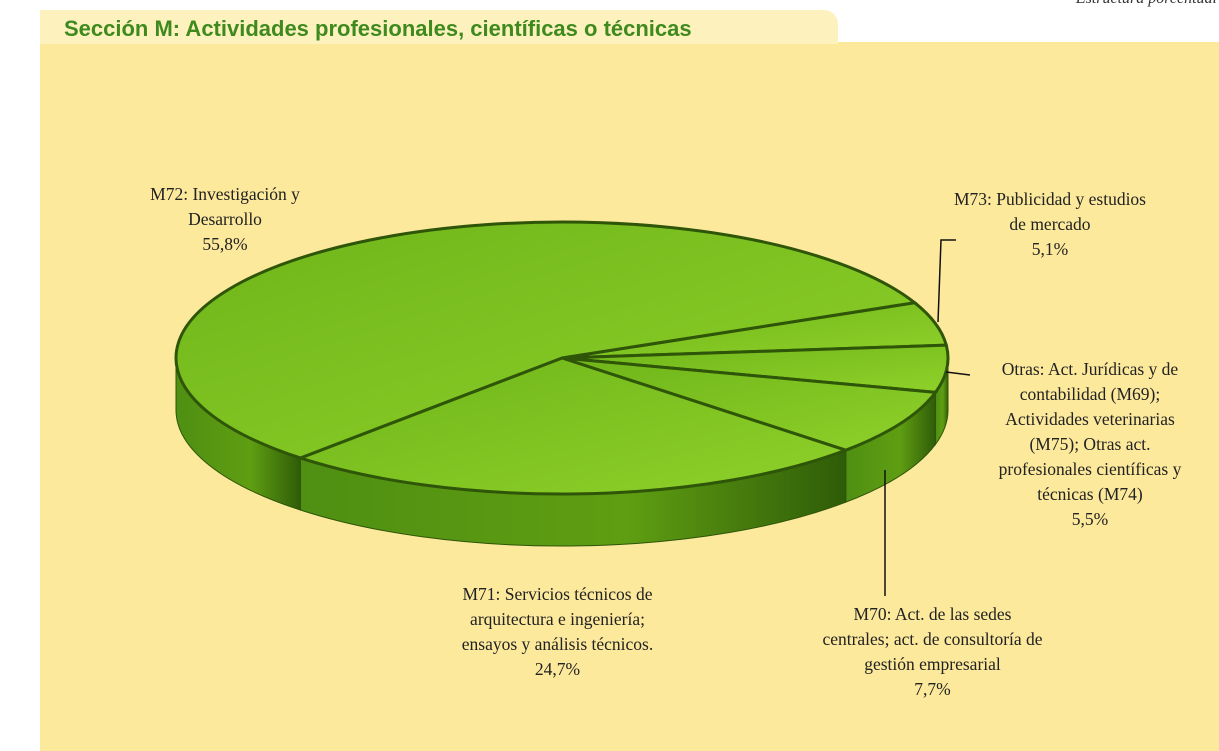 The height and width of the screenshot is (751, 1219). What do you see at coordinates (1146, 4) in the screenshot?
I see `subtitle: Estructura porcentual` at bounding box center [1146, 4].